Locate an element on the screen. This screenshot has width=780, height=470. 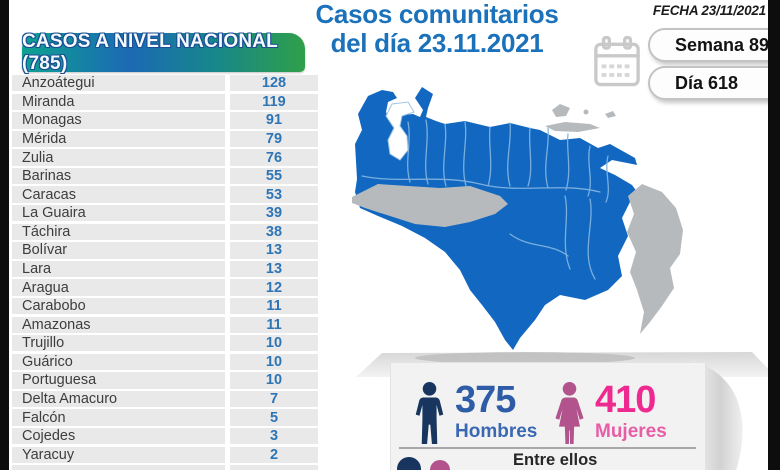
hombres-value: 375 is located at coordinates (485, 400).